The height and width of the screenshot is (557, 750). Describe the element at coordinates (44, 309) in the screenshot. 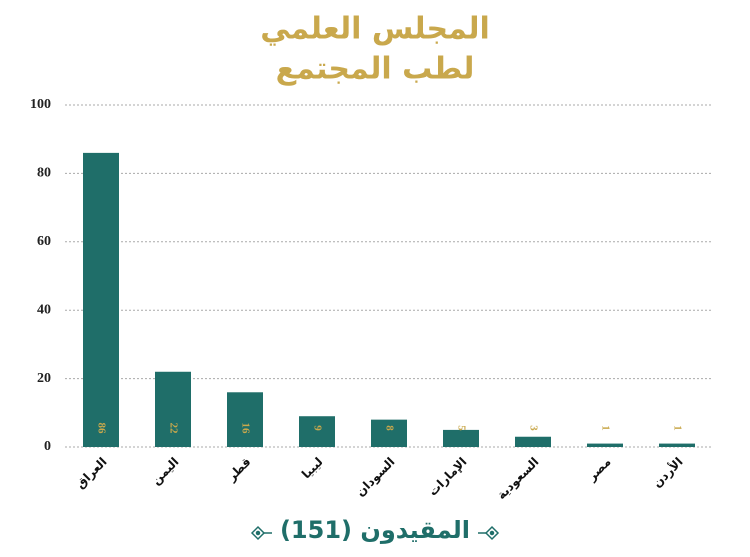

I see `y-tick-label: 40` at that location.